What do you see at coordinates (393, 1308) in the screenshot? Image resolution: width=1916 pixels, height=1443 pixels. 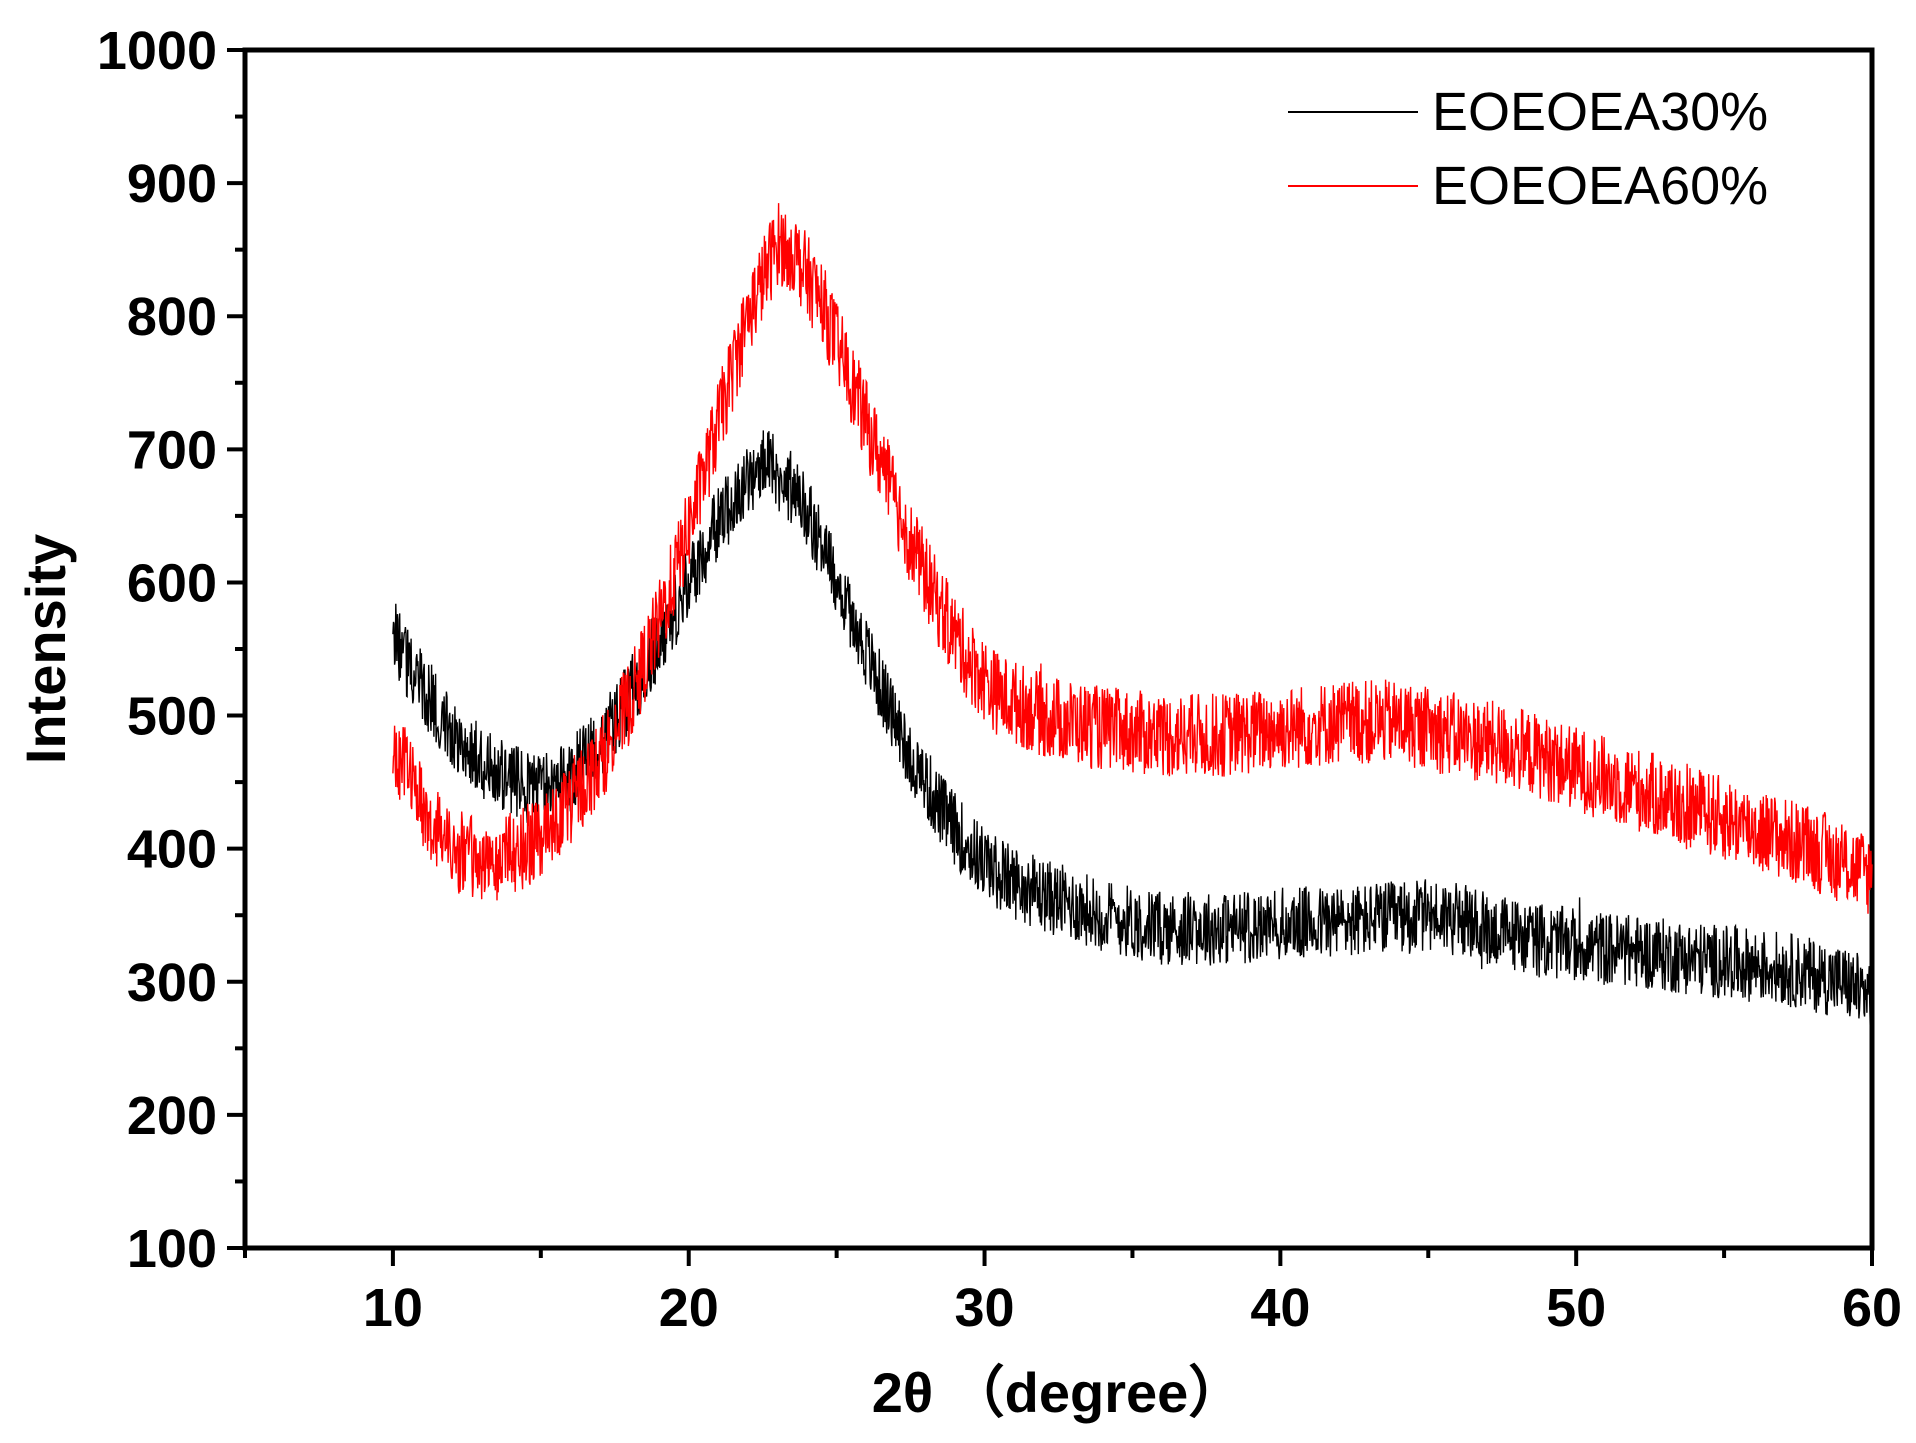 I see `x-tick-label: 10` at bounding box center [393, 1308].